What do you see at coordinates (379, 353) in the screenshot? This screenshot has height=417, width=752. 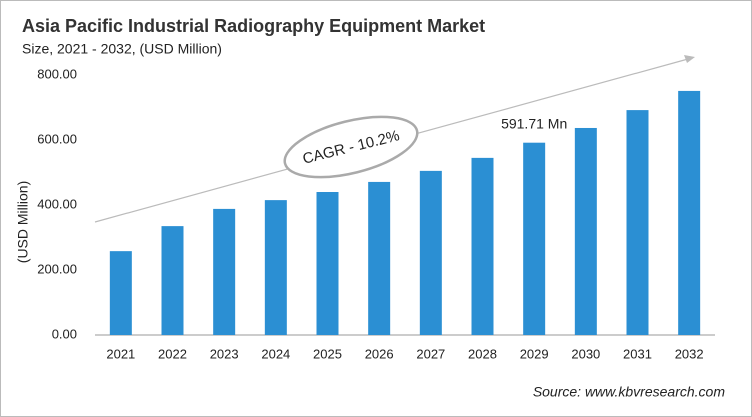 I see `x-tick-label: 2026` at bounding box center [379, 353].